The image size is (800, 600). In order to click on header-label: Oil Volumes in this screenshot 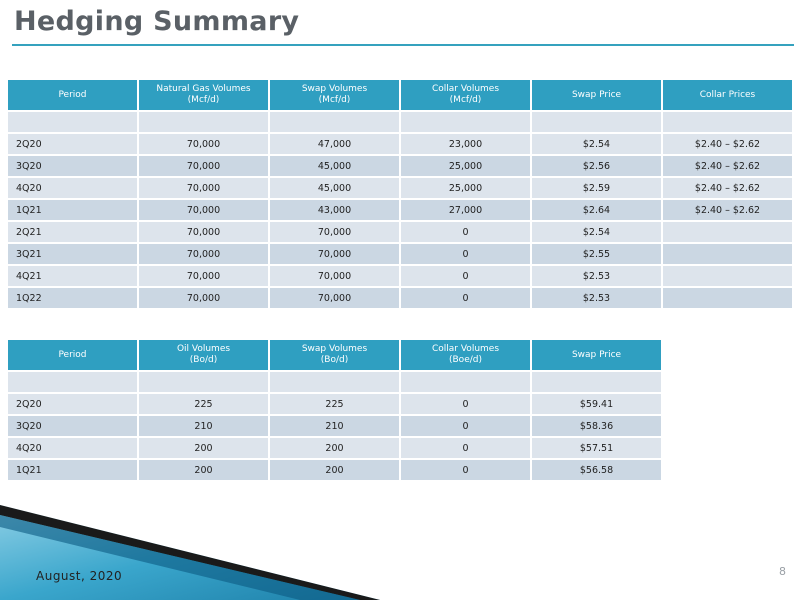, I will do `click(203, 349)`.